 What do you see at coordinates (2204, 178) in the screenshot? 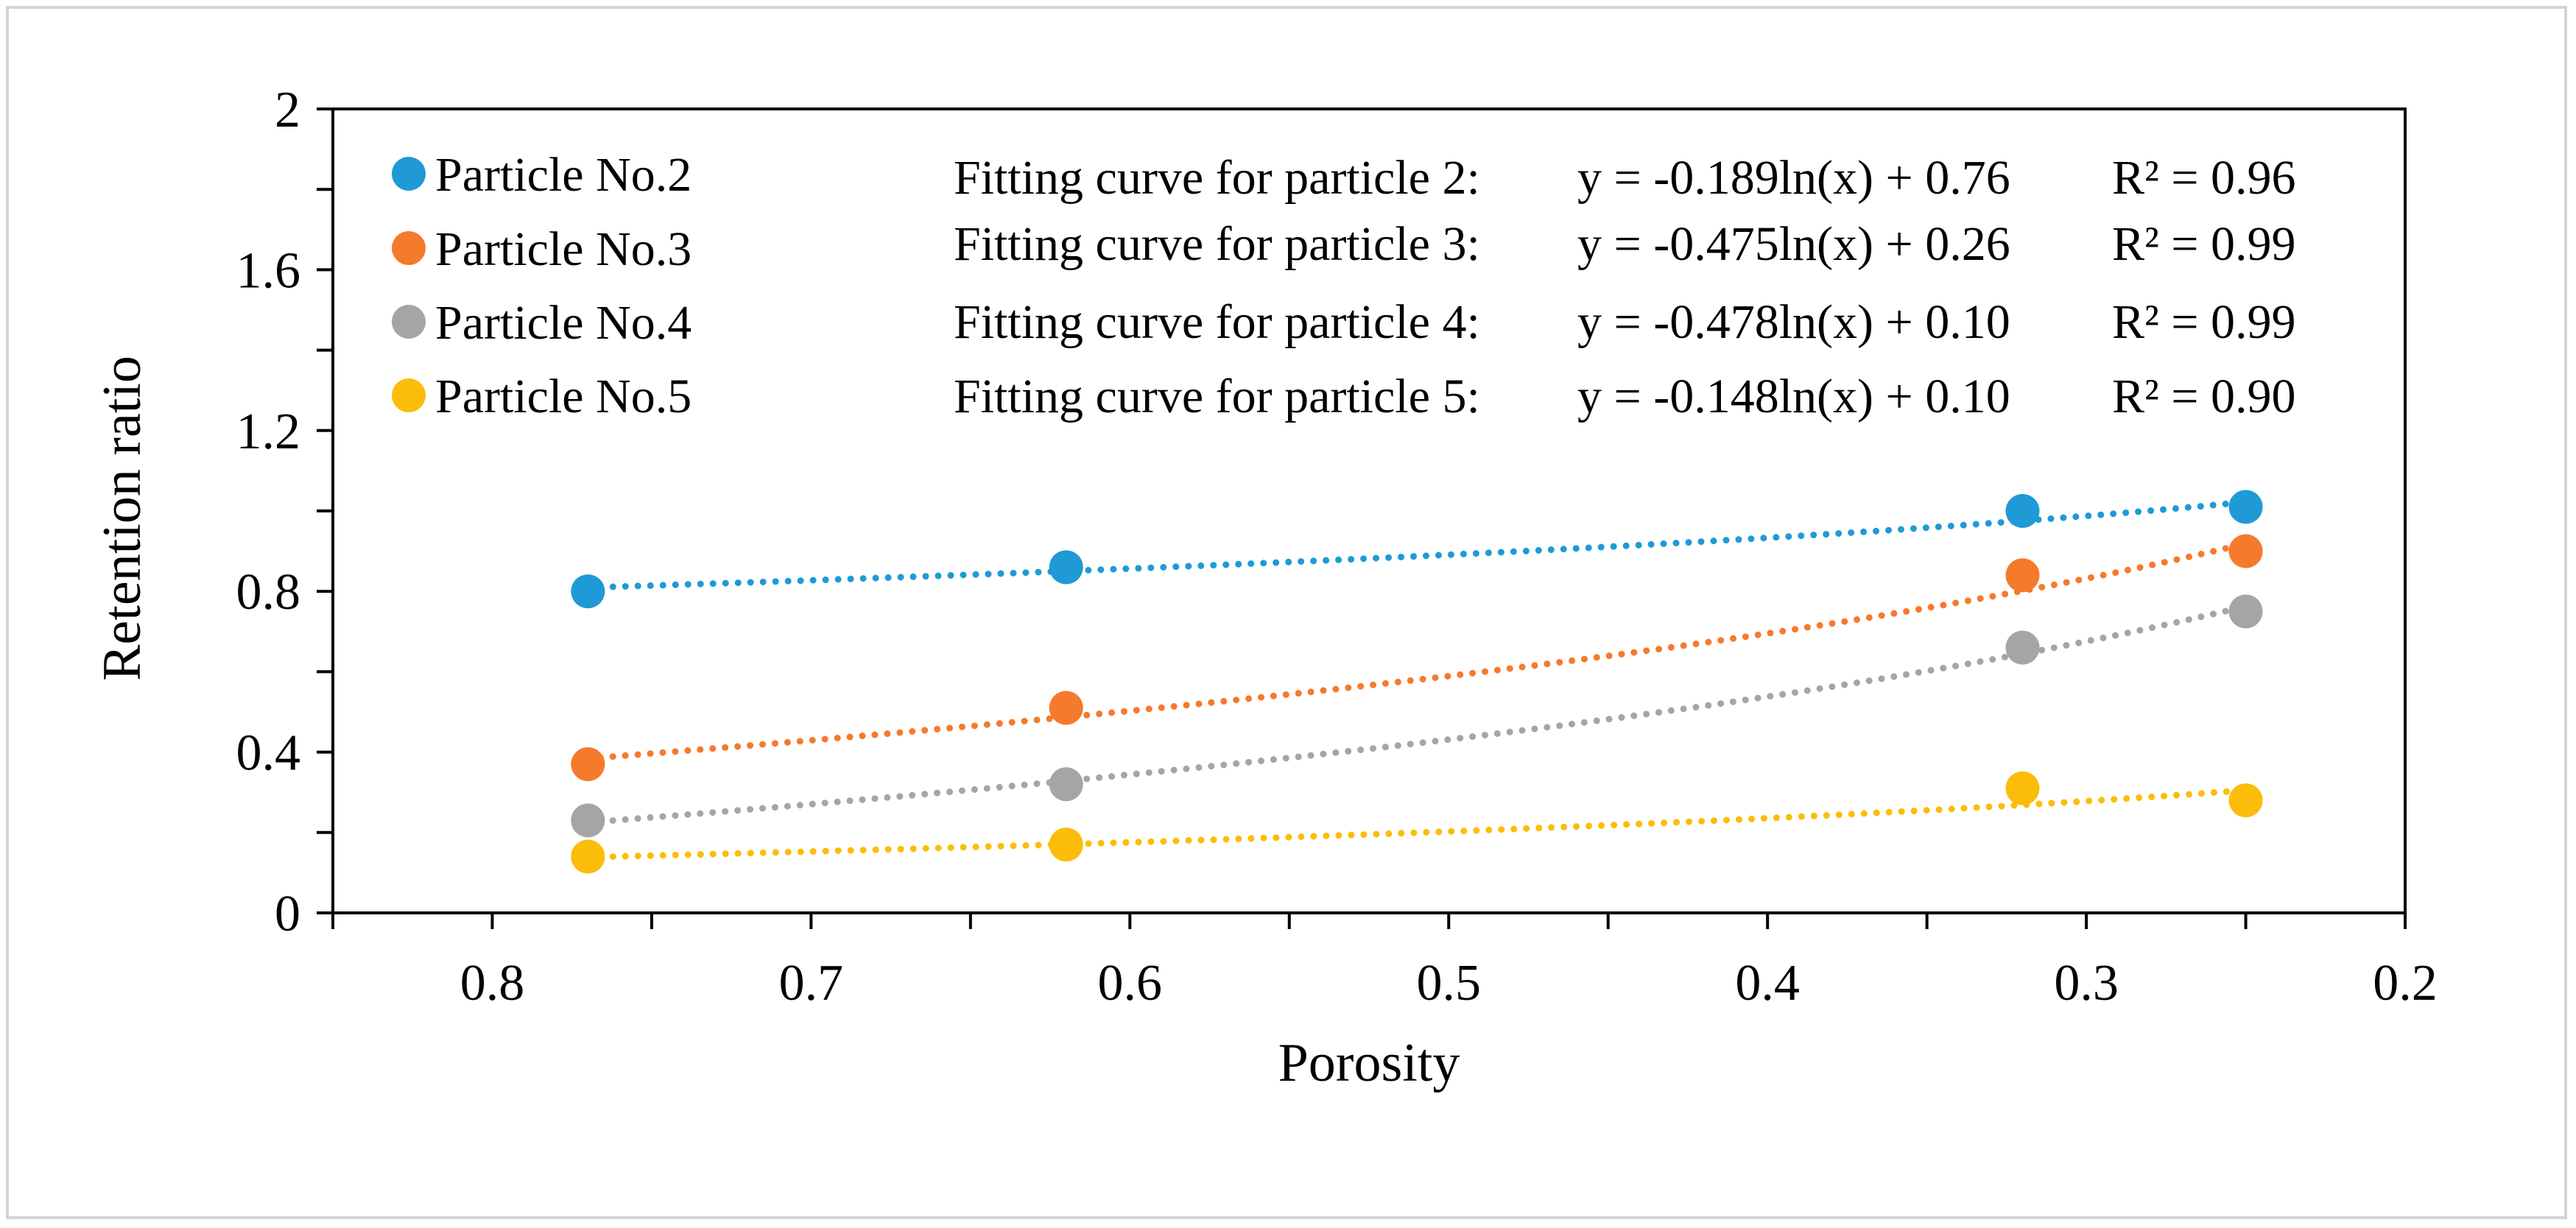
I see `fit-r2-particle-2: R² = 0.96` at bounding box center [2204, 178].